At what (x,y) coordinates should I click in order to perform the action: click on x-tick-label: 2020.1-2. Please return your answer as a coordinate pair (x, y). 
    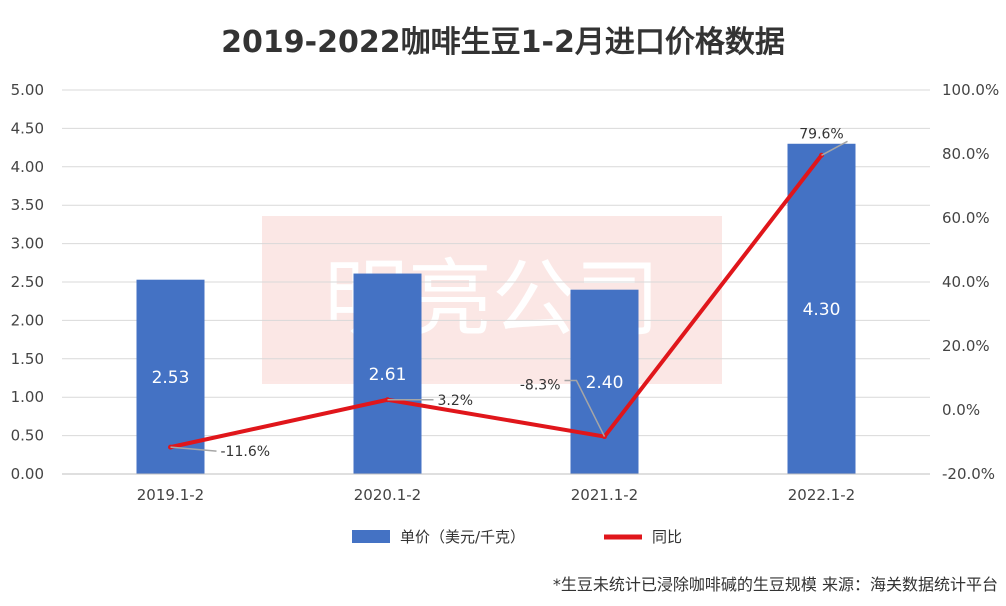
    Looking at the image, I should click on (387, 495).